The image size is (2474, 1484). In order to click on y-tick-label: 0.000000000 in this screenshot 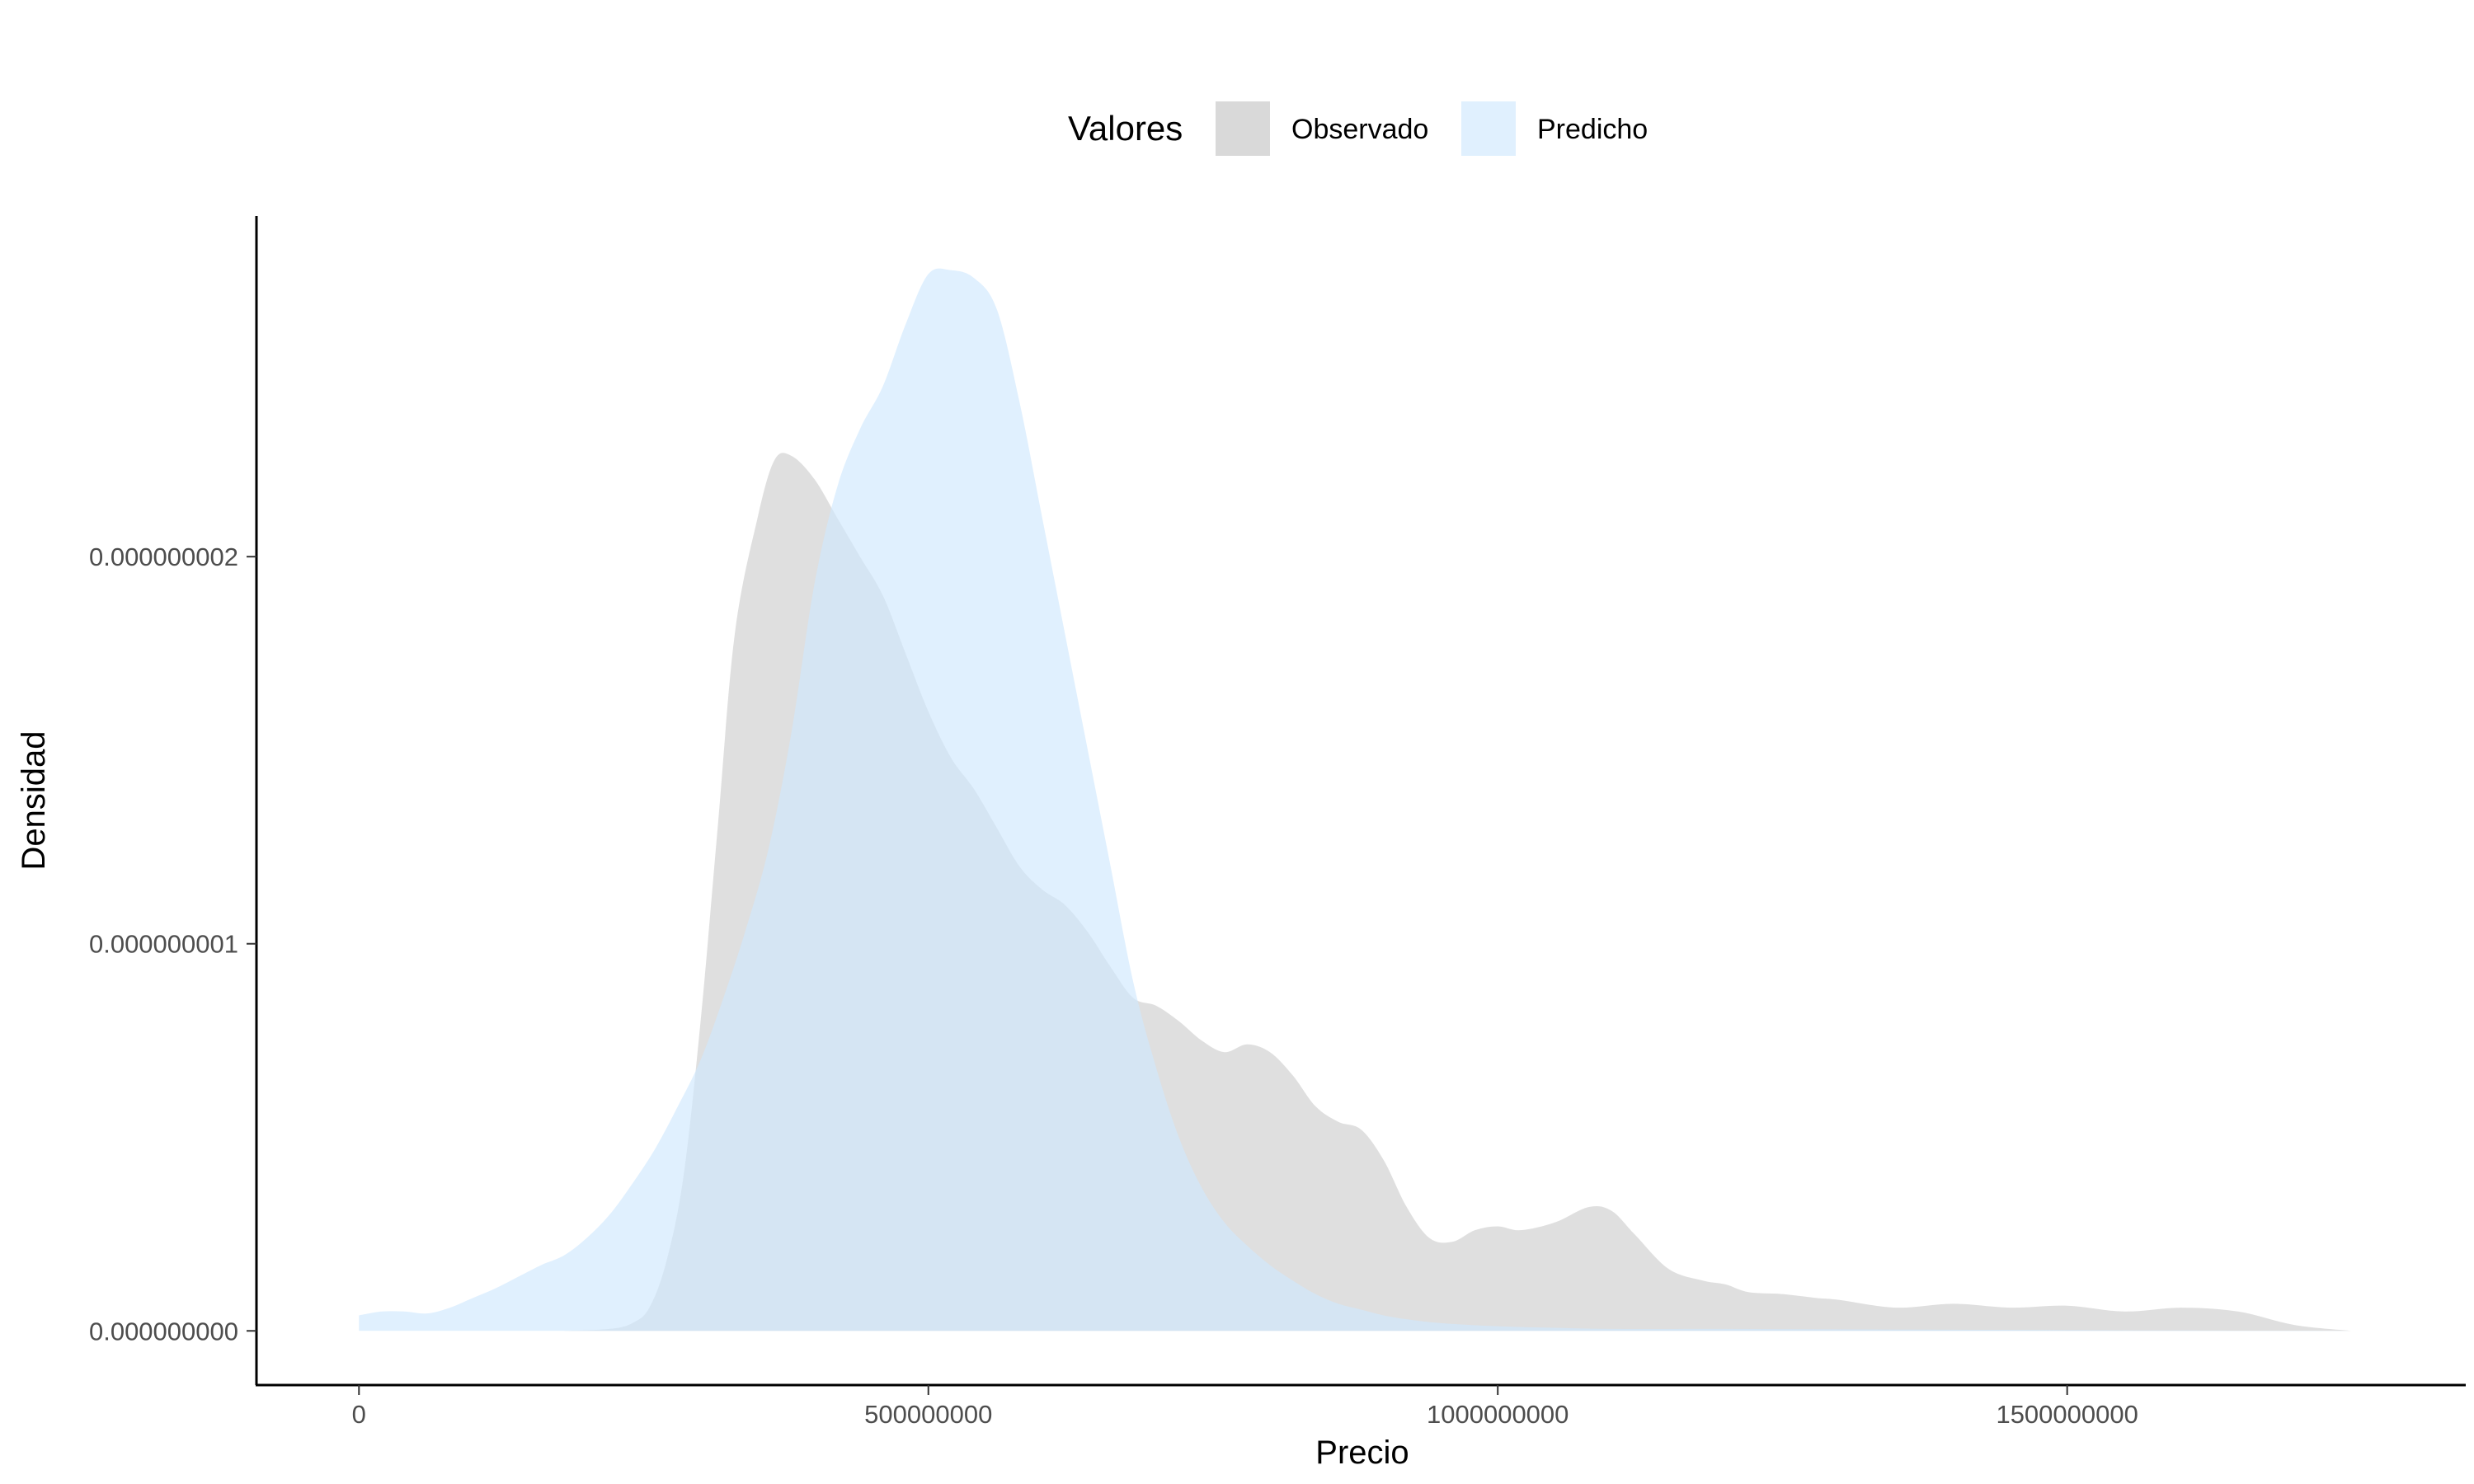, I will do `click(163, 1331)`.